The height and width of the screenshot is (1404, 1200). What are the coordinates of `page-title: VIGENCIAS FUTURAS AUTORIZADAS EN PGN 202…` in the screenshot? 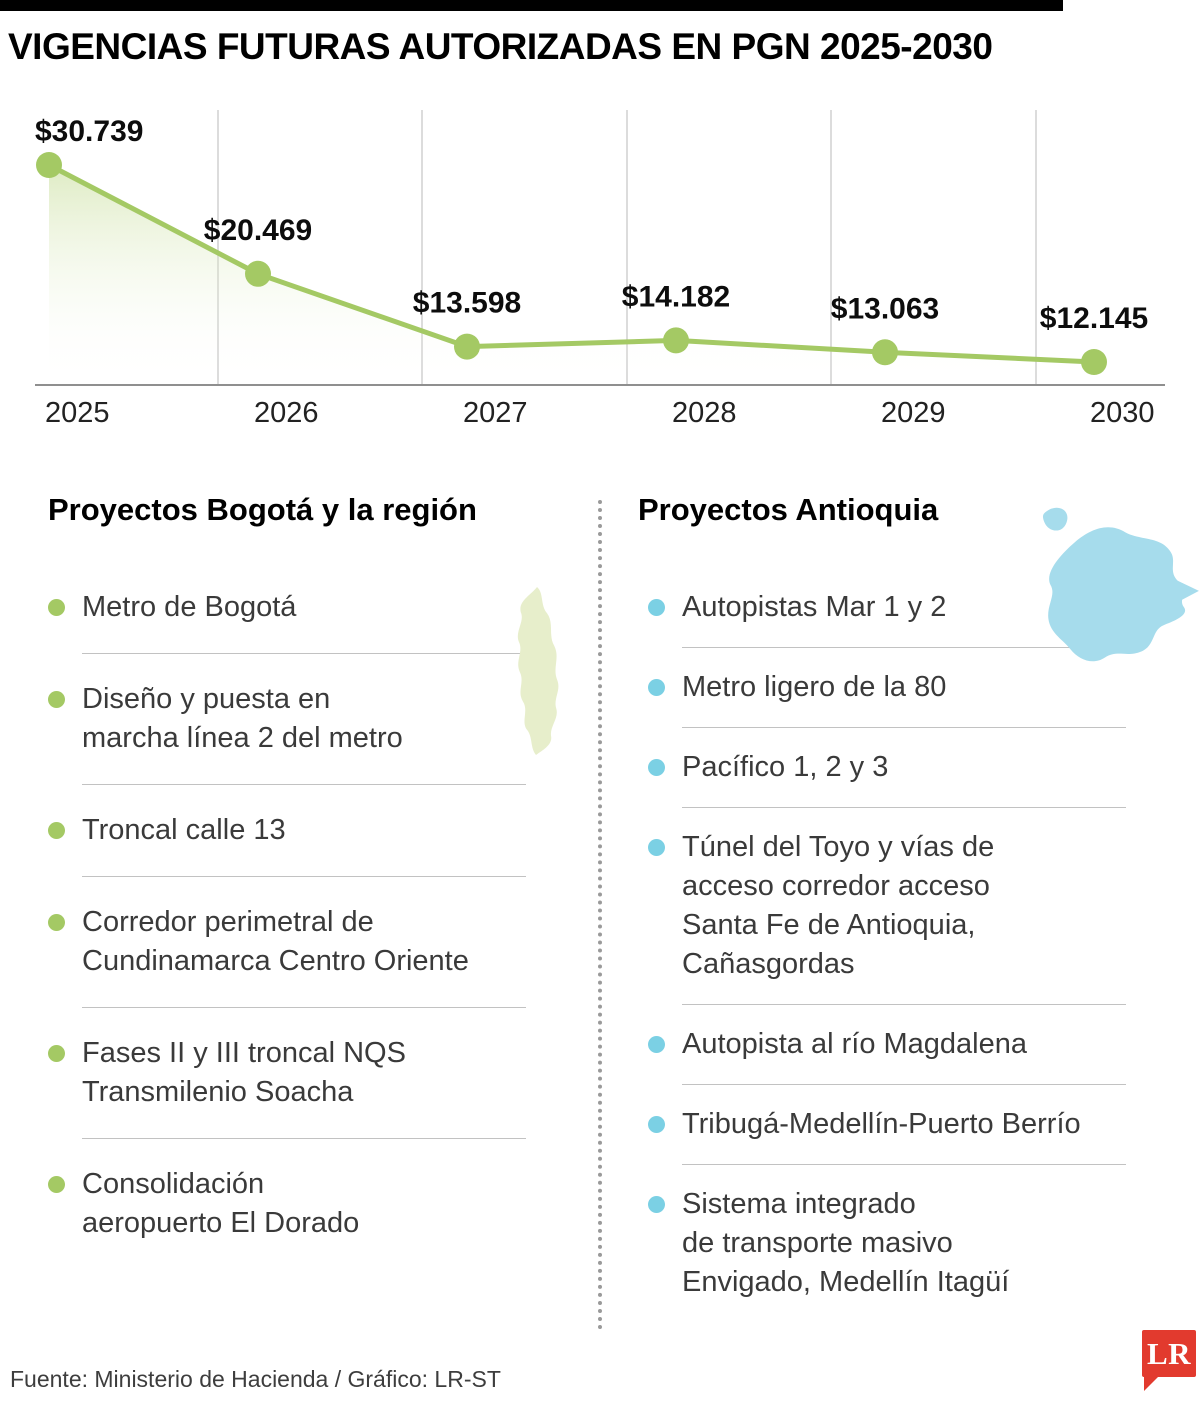 It's located at (500, 46).